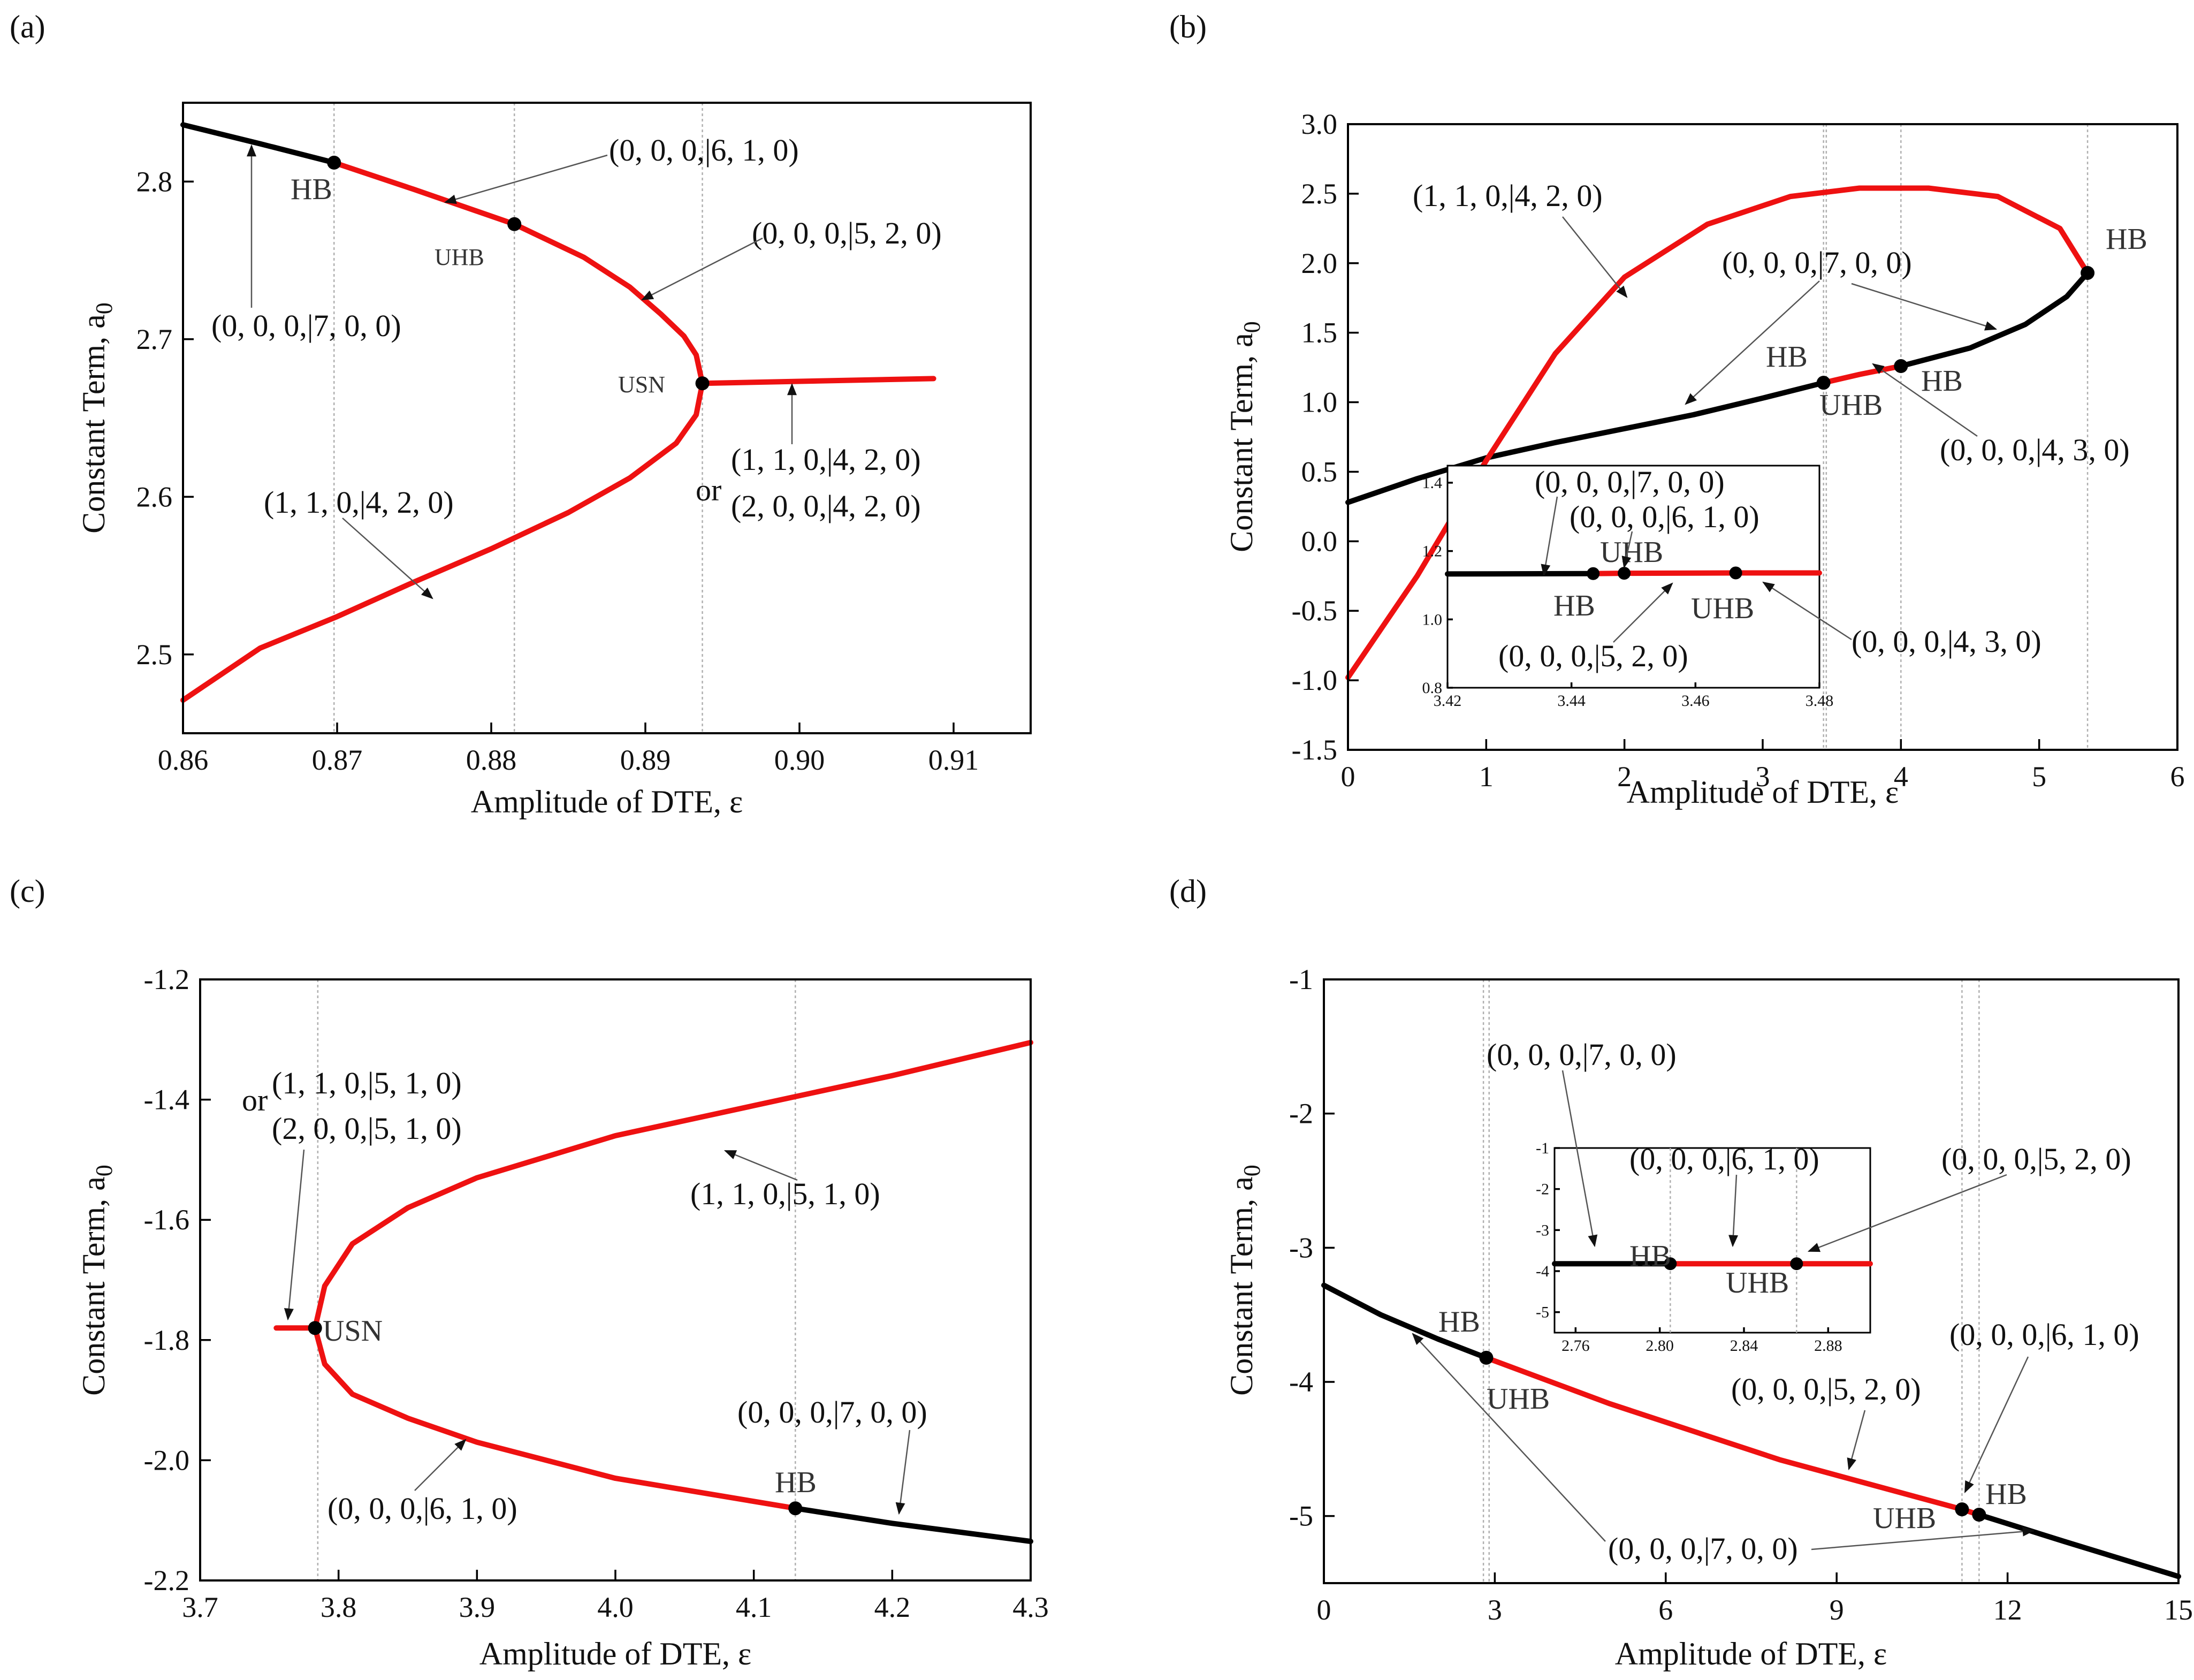 Image resolution: width=2194 pixels, height=1680 pixels. What do you see at coordinates (1448, 701) in the screenshot?
I see `x-tick-label: 3.42` at bounding box center [1448, 701].